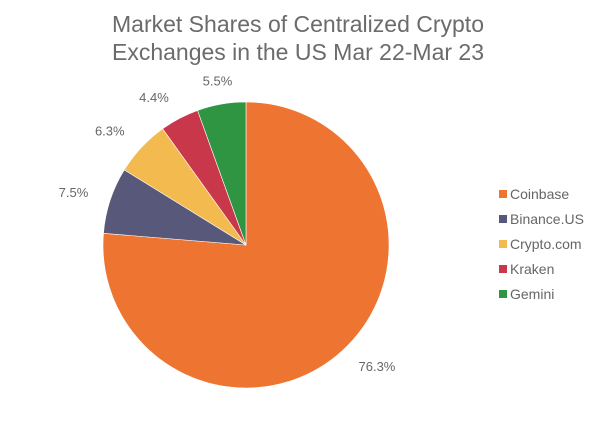  I want to click on legend-label-crypto-com: Crypto.com, so click(546, 244).